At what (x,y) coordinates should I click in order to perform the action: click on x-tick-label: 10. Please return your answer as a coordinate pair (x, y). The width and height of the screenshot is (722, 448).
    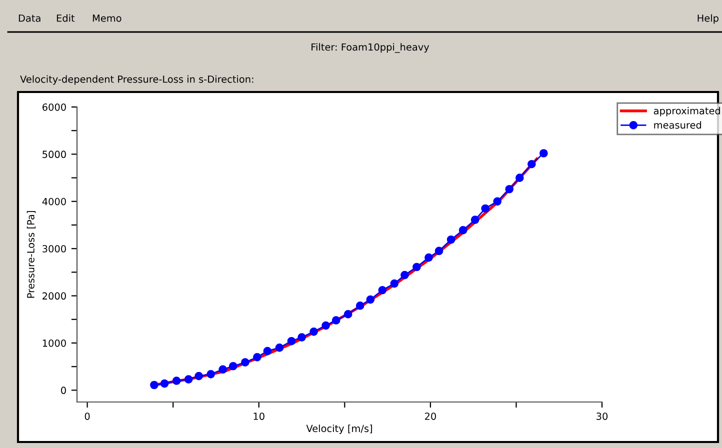
    Looking at the image, I should click on (259, 416).